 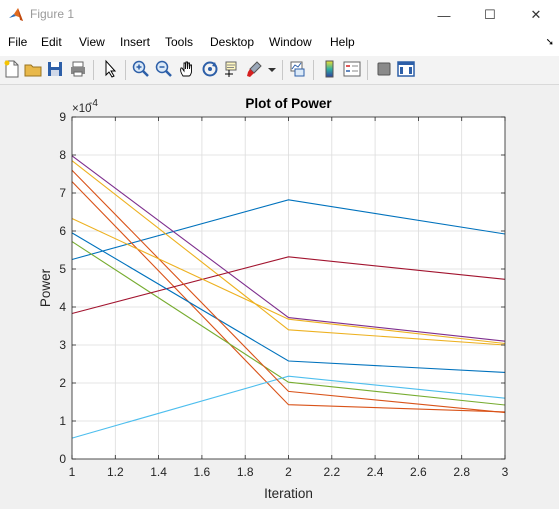 What do you see at coordinates (406, 69) in the screenshot?
I see `show-plot-tools-icon` at bounding box center [406, 69].